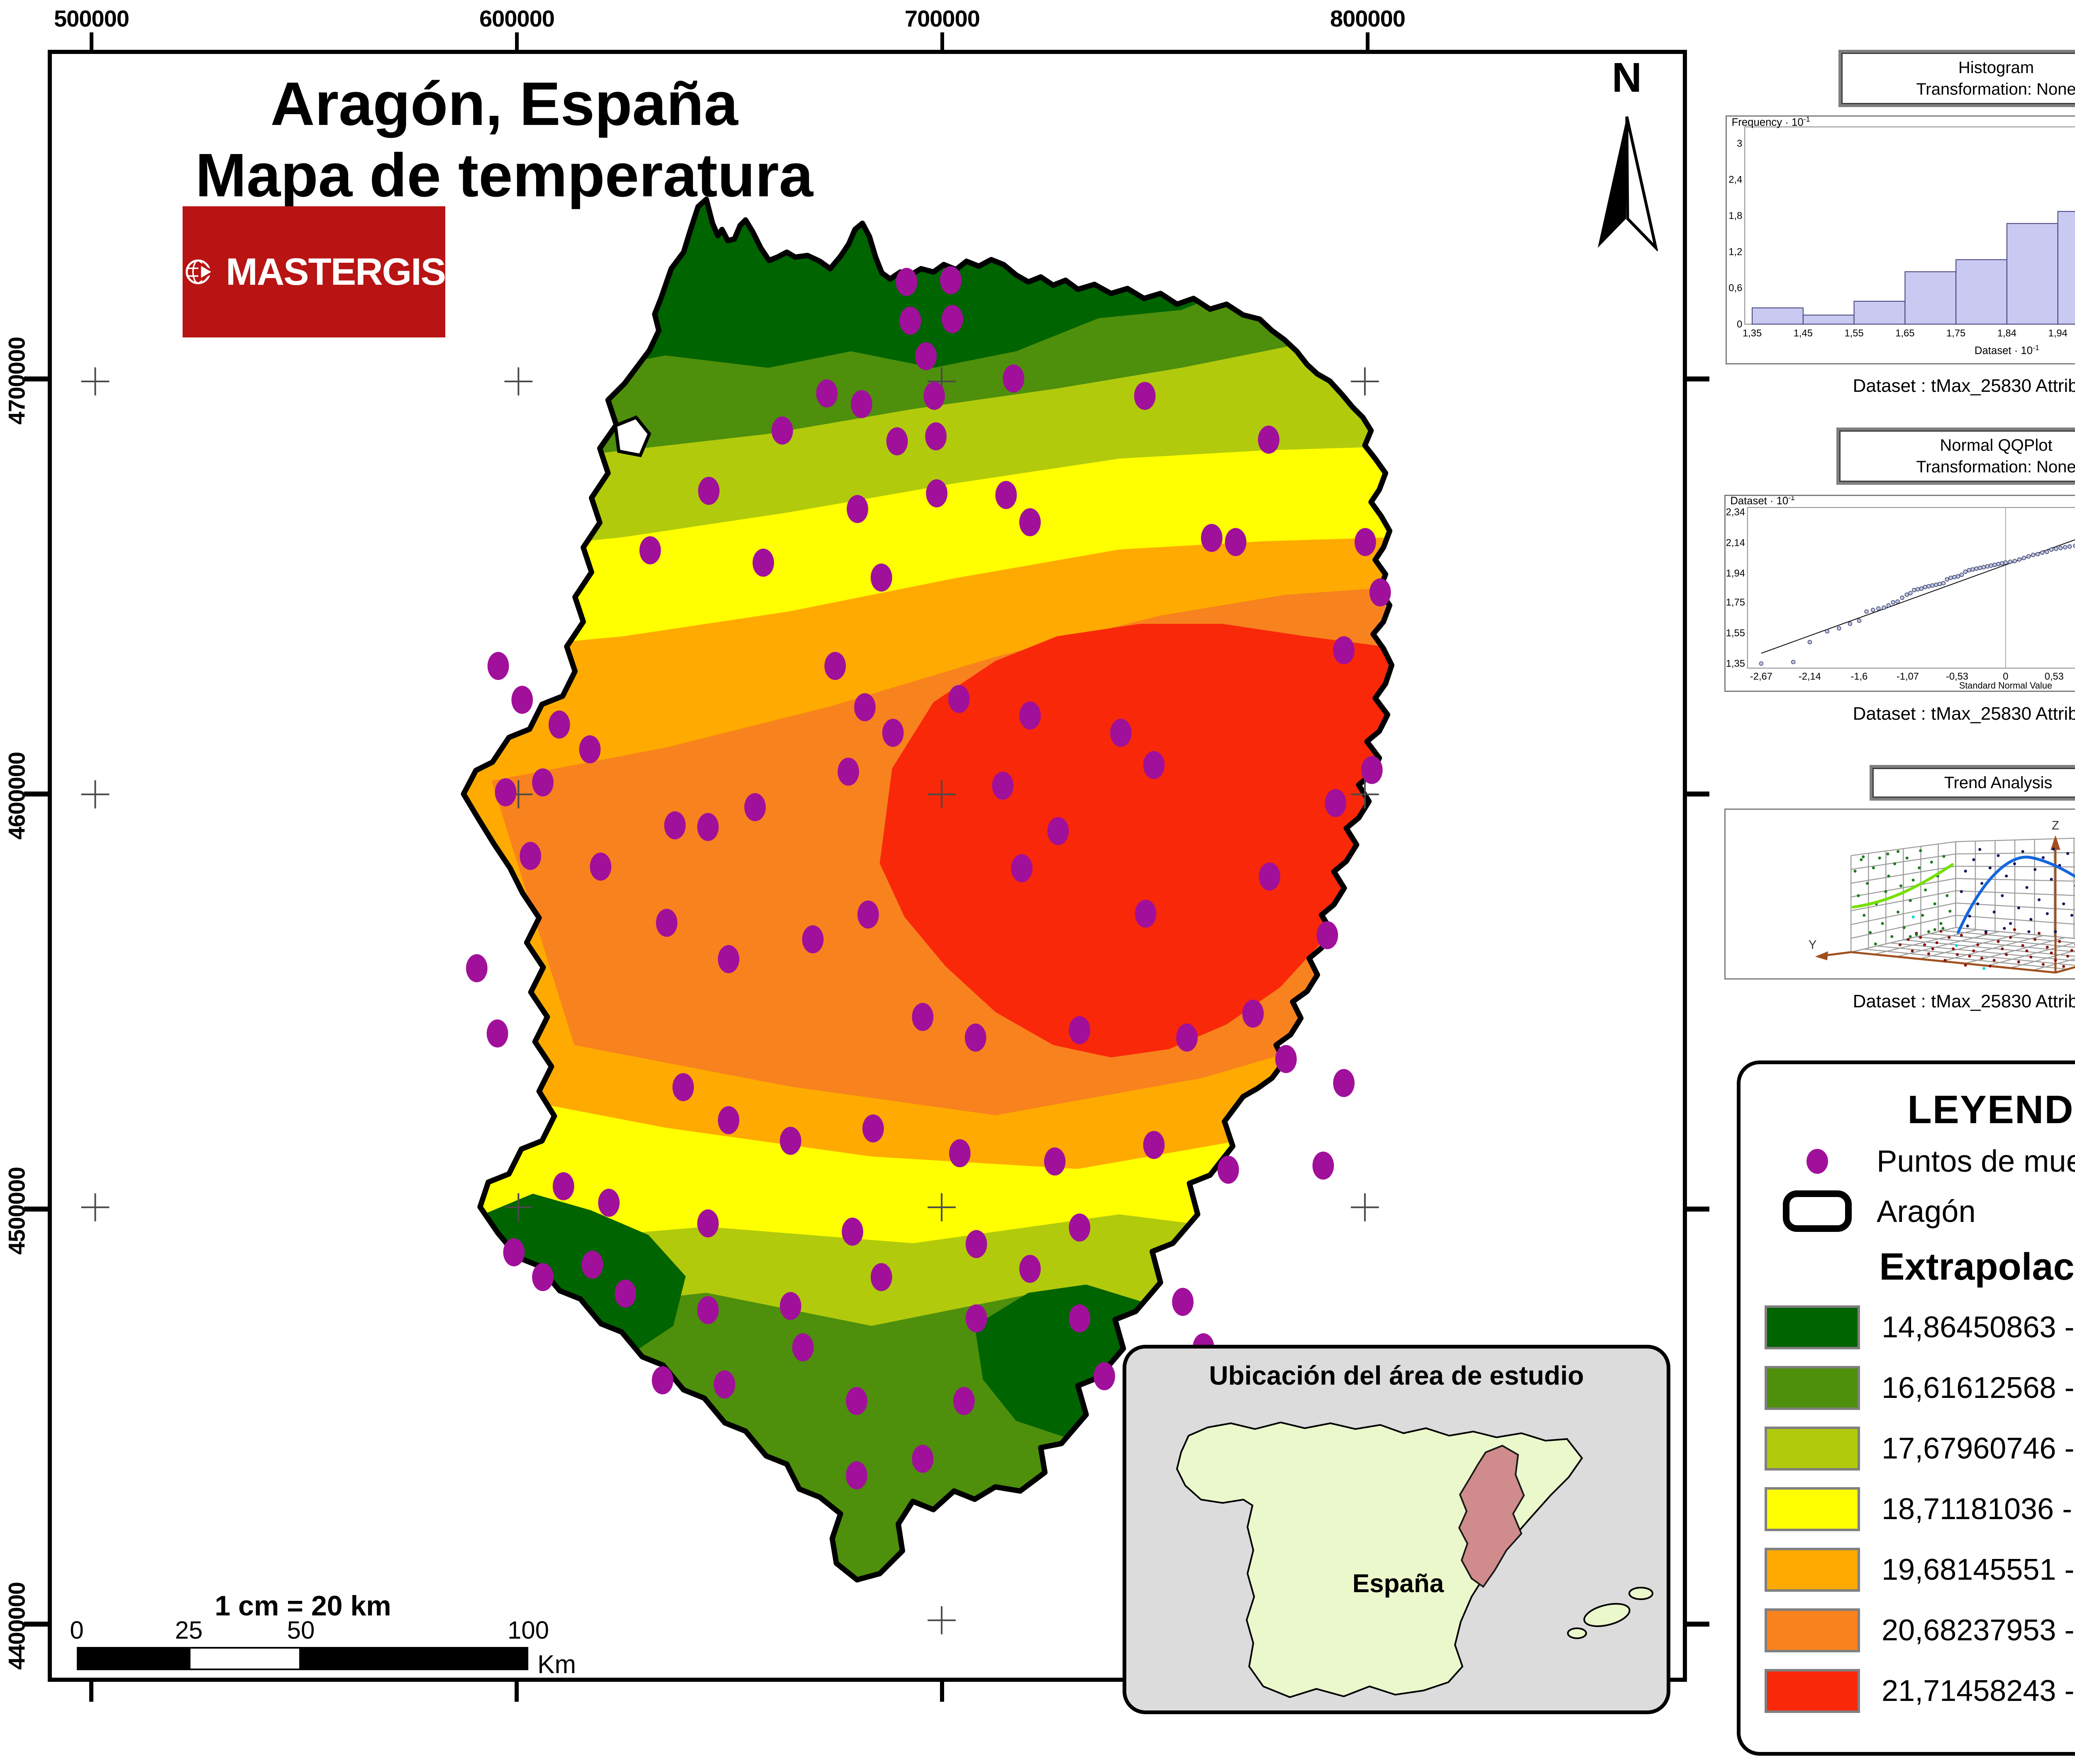  Describe the element at coordinates (1920, 1327) in the screenshot. I see `legend-class-row: 14,86450863 - 16,61612567` at that location.